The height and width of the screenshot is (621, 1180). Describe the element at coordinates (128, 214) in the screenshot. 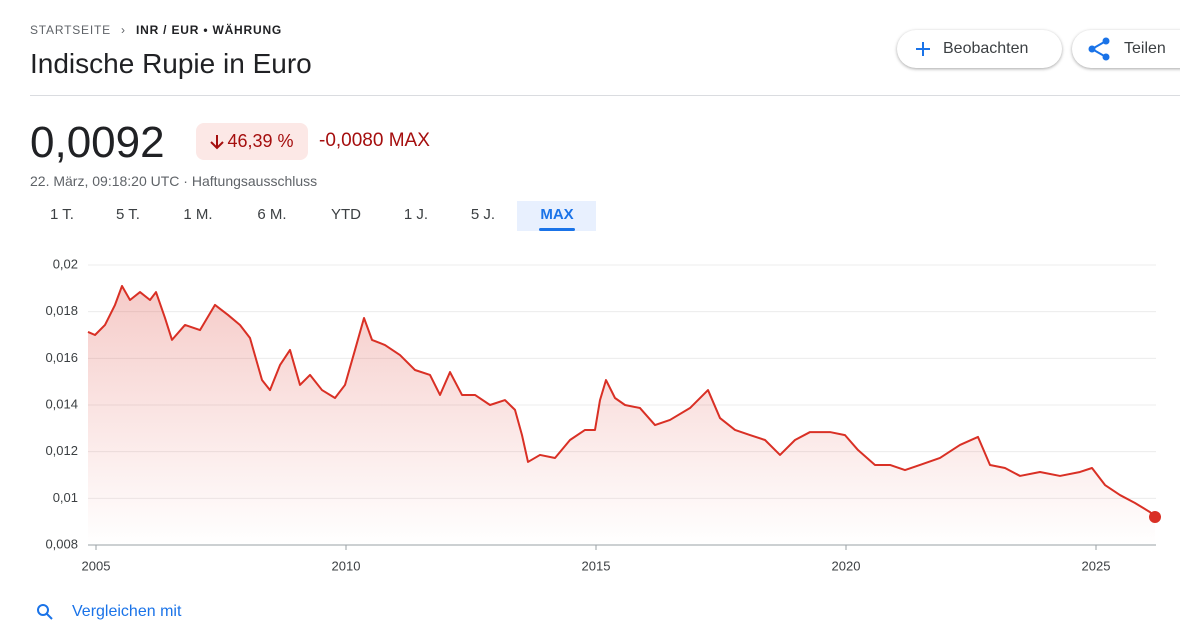

I see `range-tab: 5 T.` at that location.